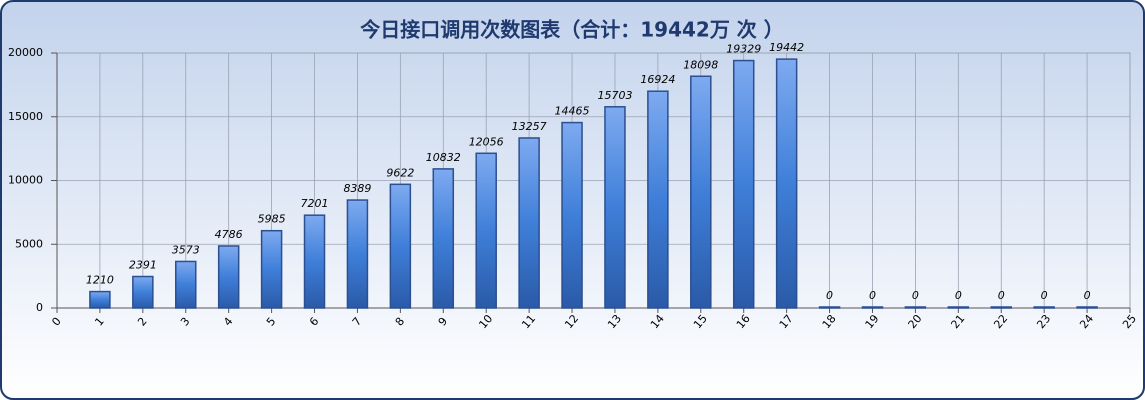 This screenshot has width=1145, height=400. I want to click on data-label: 8389, so click(357, 188).